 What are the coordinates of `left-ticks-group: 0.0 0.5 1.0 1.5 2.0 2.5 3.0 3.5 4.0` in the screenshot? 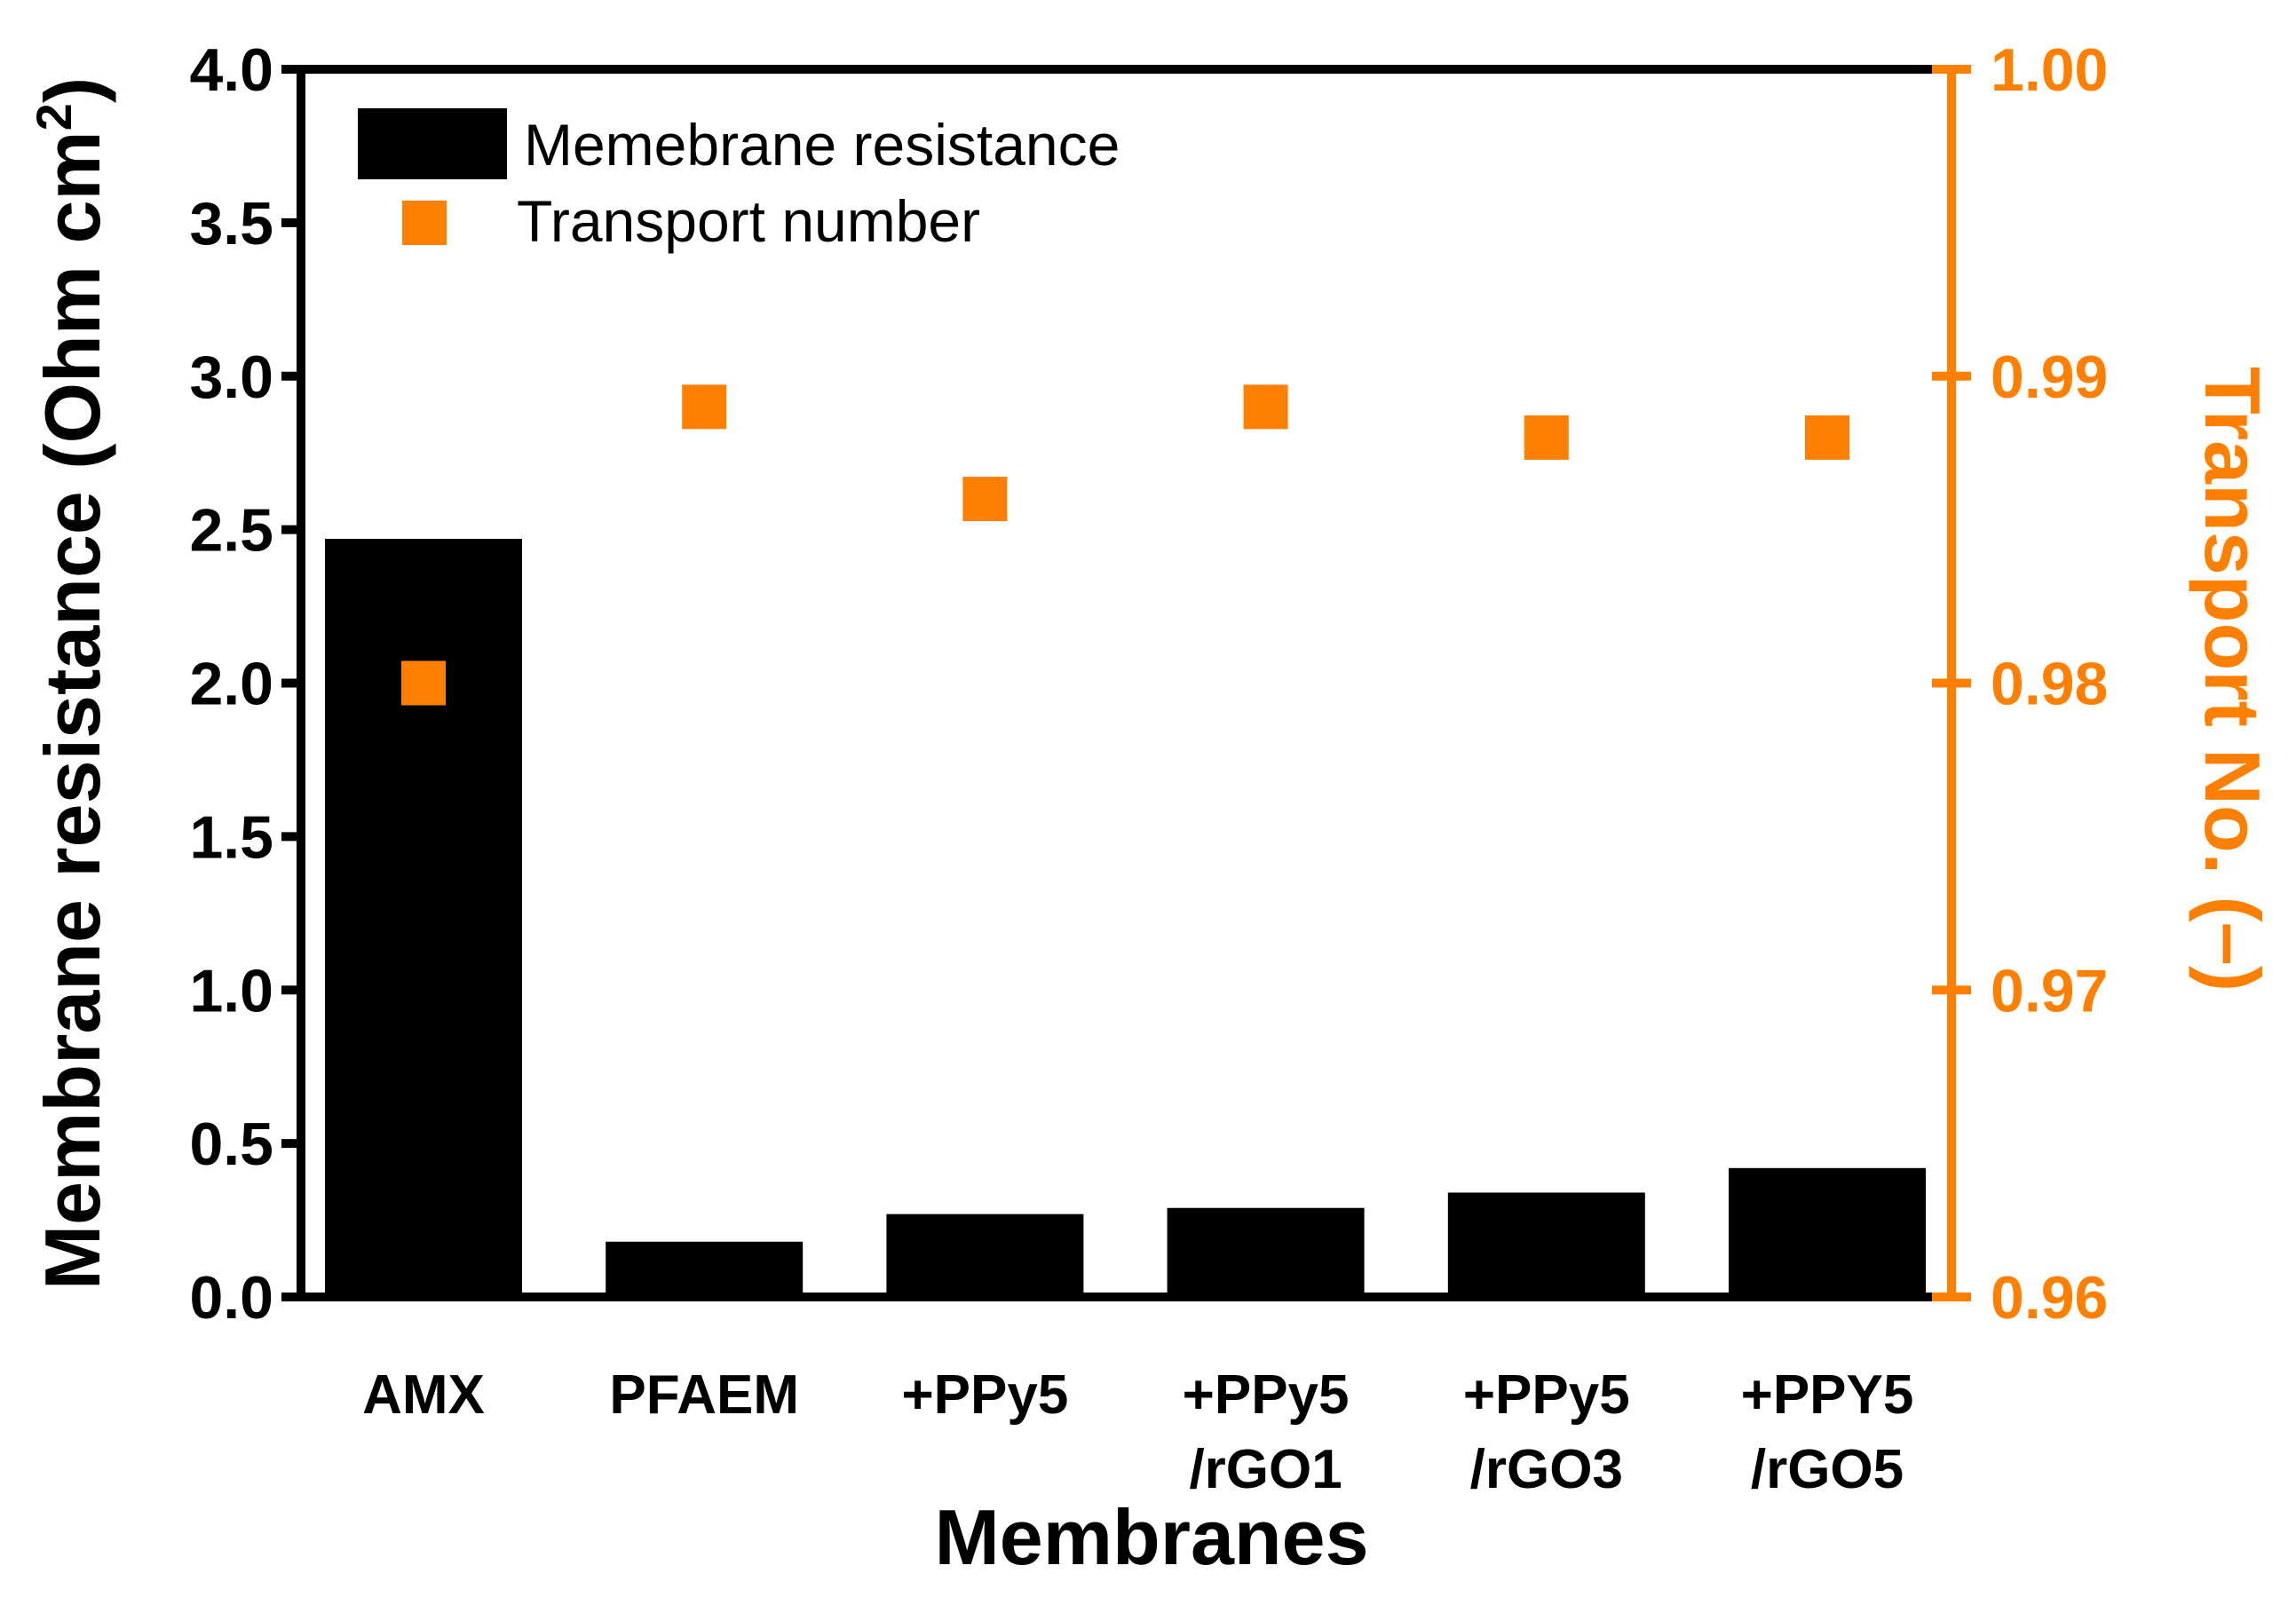 It's located at (245, 684).